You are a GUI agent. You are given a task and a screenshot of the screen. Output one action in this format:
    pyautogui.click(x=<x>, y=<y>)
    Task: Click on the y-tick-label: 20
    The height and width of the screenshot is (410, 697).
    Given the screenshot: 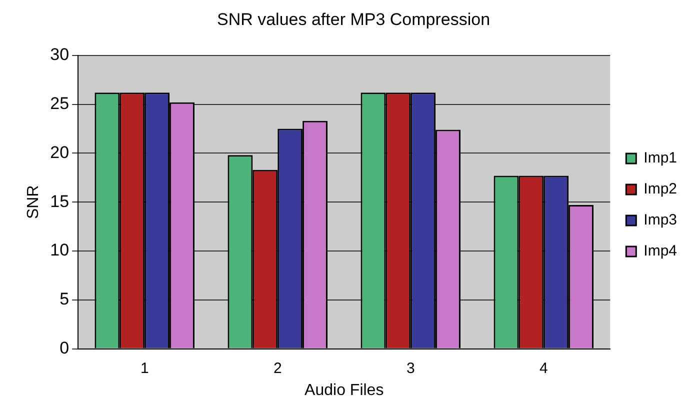 What is the action you would take?
    pyautogui.click(x=60, y=152)
    